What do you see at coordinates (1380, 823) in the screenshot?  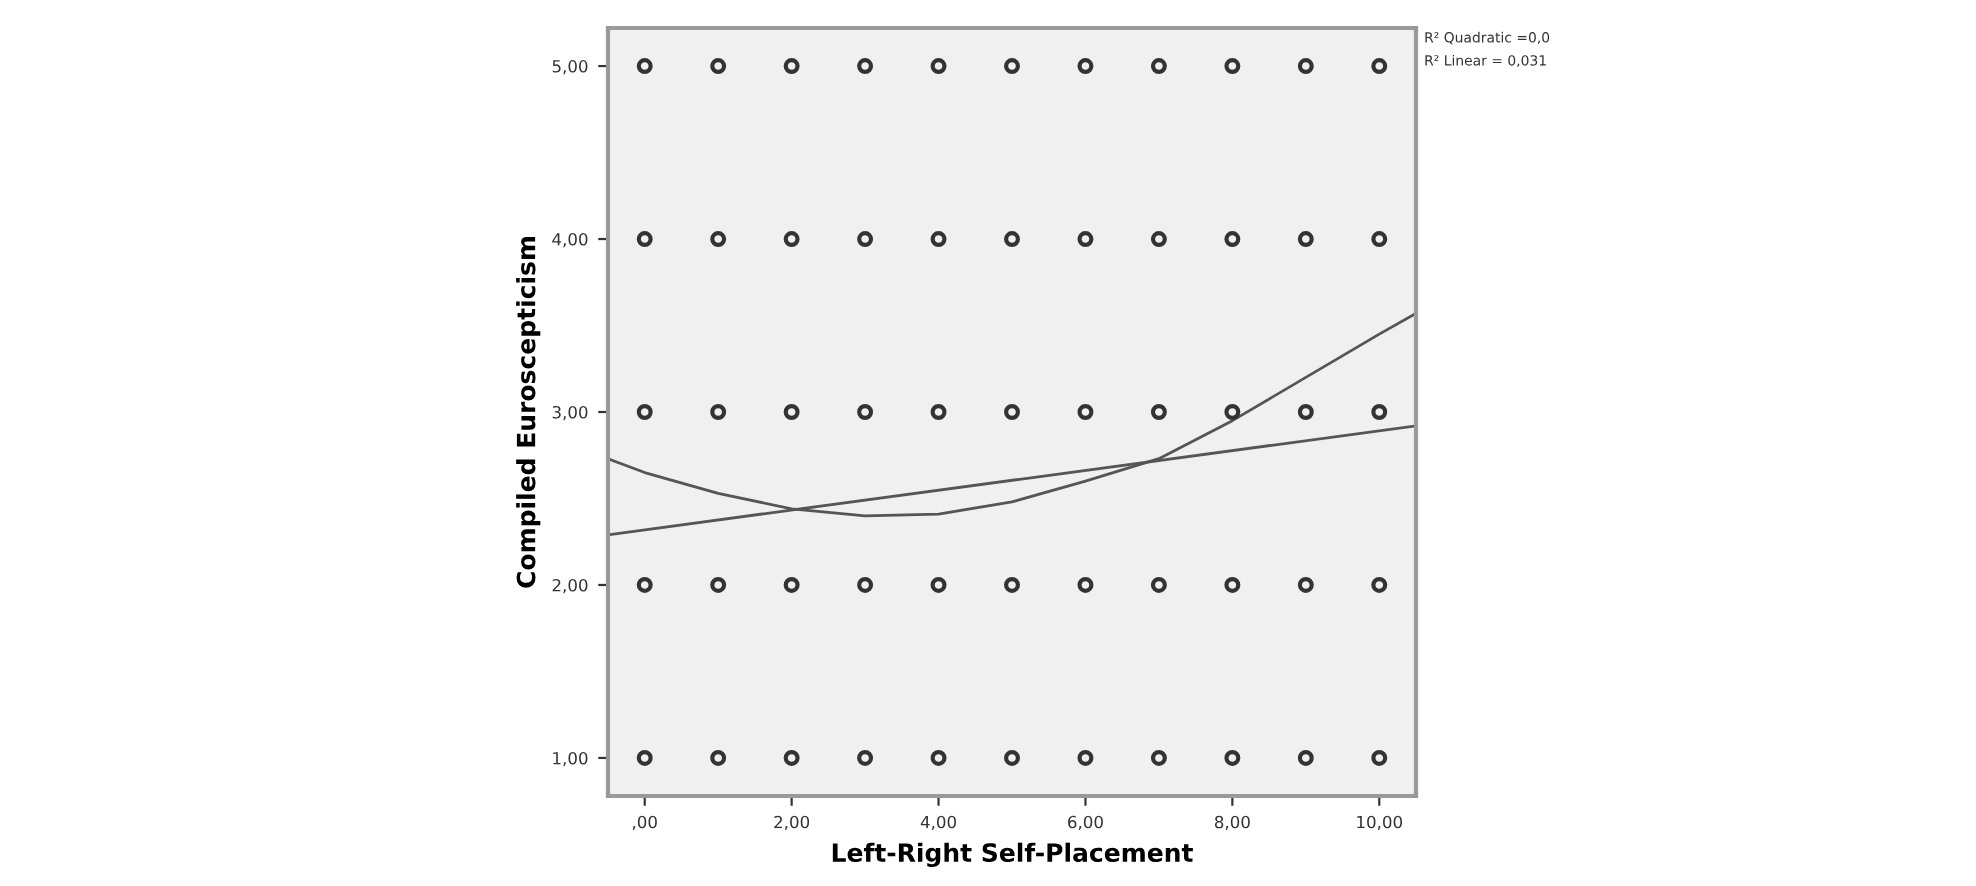 I see `x-tick-label: 10,00` at bounding box center [1380, 823].